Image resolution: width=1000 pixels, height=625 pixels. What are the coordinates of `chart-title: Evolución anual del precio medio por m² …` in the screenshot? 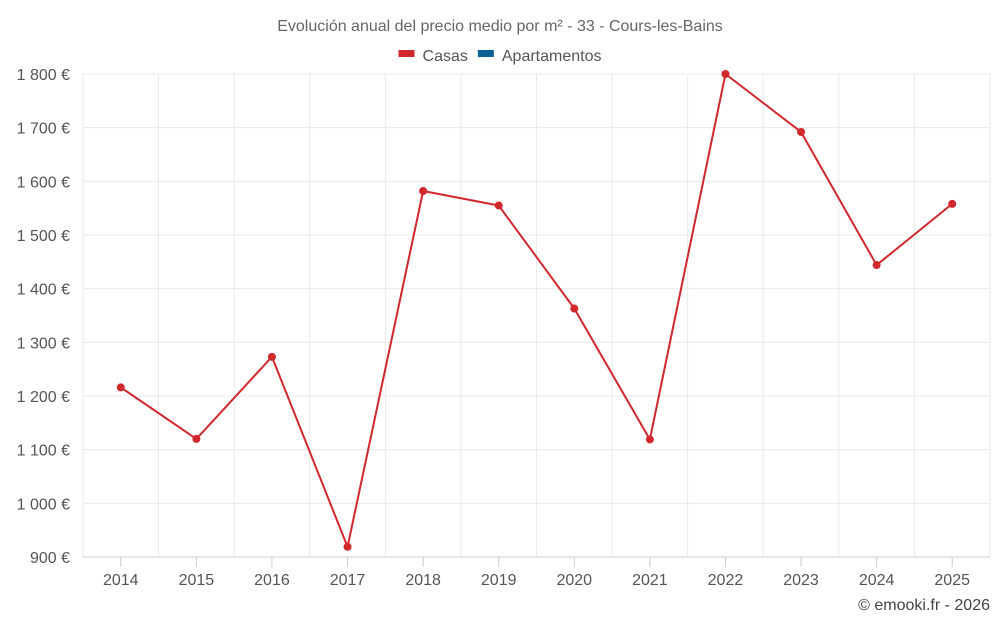 It's located at (500, 26).